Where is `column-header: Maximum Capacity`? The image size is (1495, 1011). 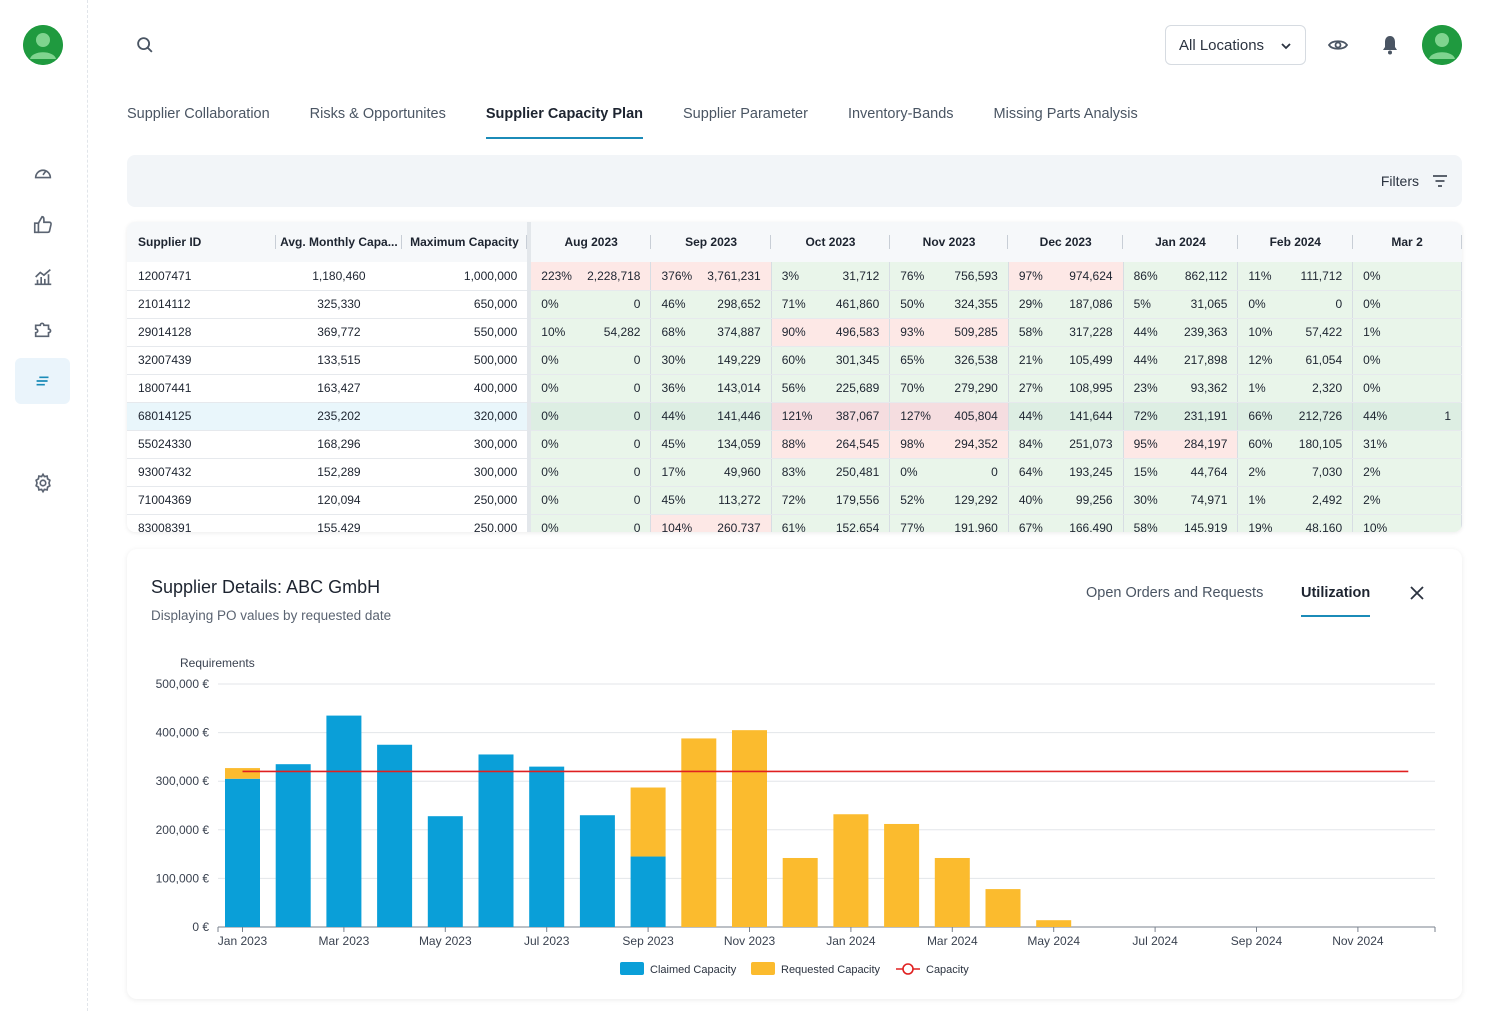
column-header: Maximum Capacity is located at coordinates (466, 242).